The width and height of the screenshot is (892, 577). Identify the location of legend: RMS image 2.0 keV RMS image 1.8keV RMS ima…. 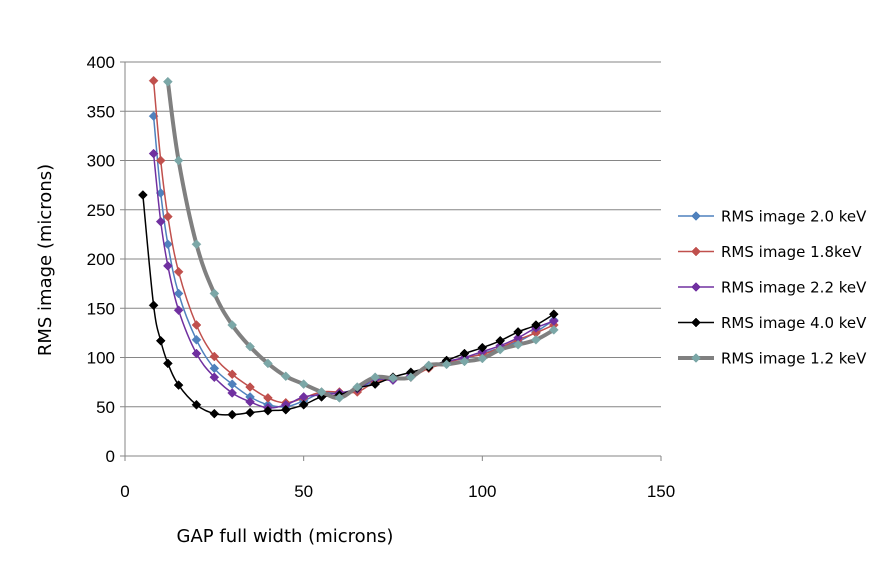
(772, 288).